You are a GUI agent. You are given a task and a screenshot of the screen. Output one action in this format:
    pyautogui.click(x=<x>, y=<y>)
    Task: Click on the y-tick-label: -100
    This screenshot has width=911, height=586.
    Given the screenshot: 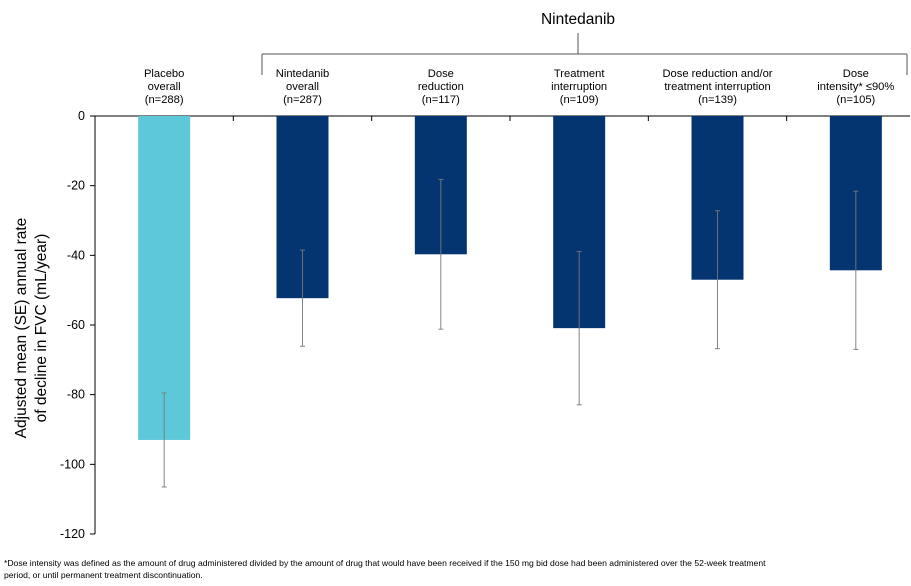 What is the action you would take?
    pyautogui.click(x=72, y=464)
    